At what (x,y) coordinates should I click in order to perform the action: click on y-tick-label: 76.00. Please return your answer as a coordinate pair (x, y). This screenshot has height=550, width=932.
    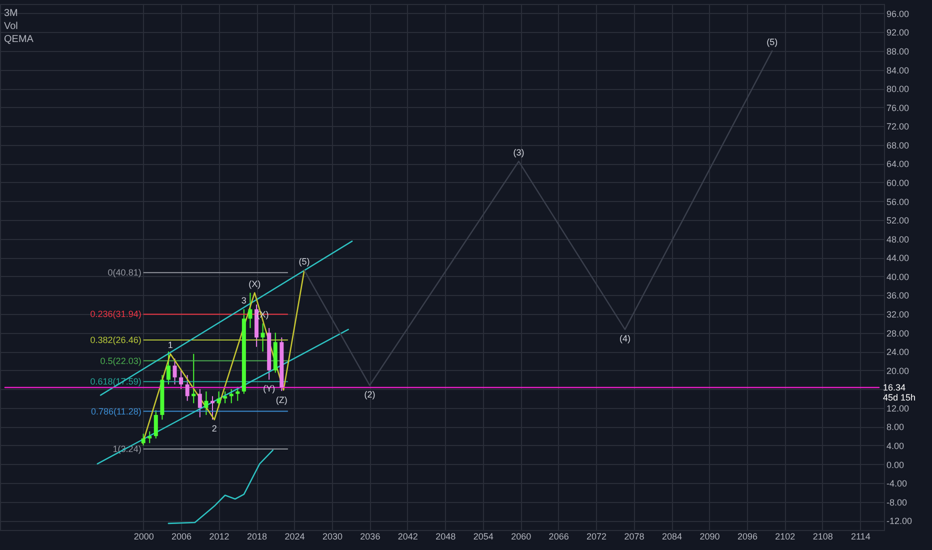
    Looking at the image, I should click on (898, 107).